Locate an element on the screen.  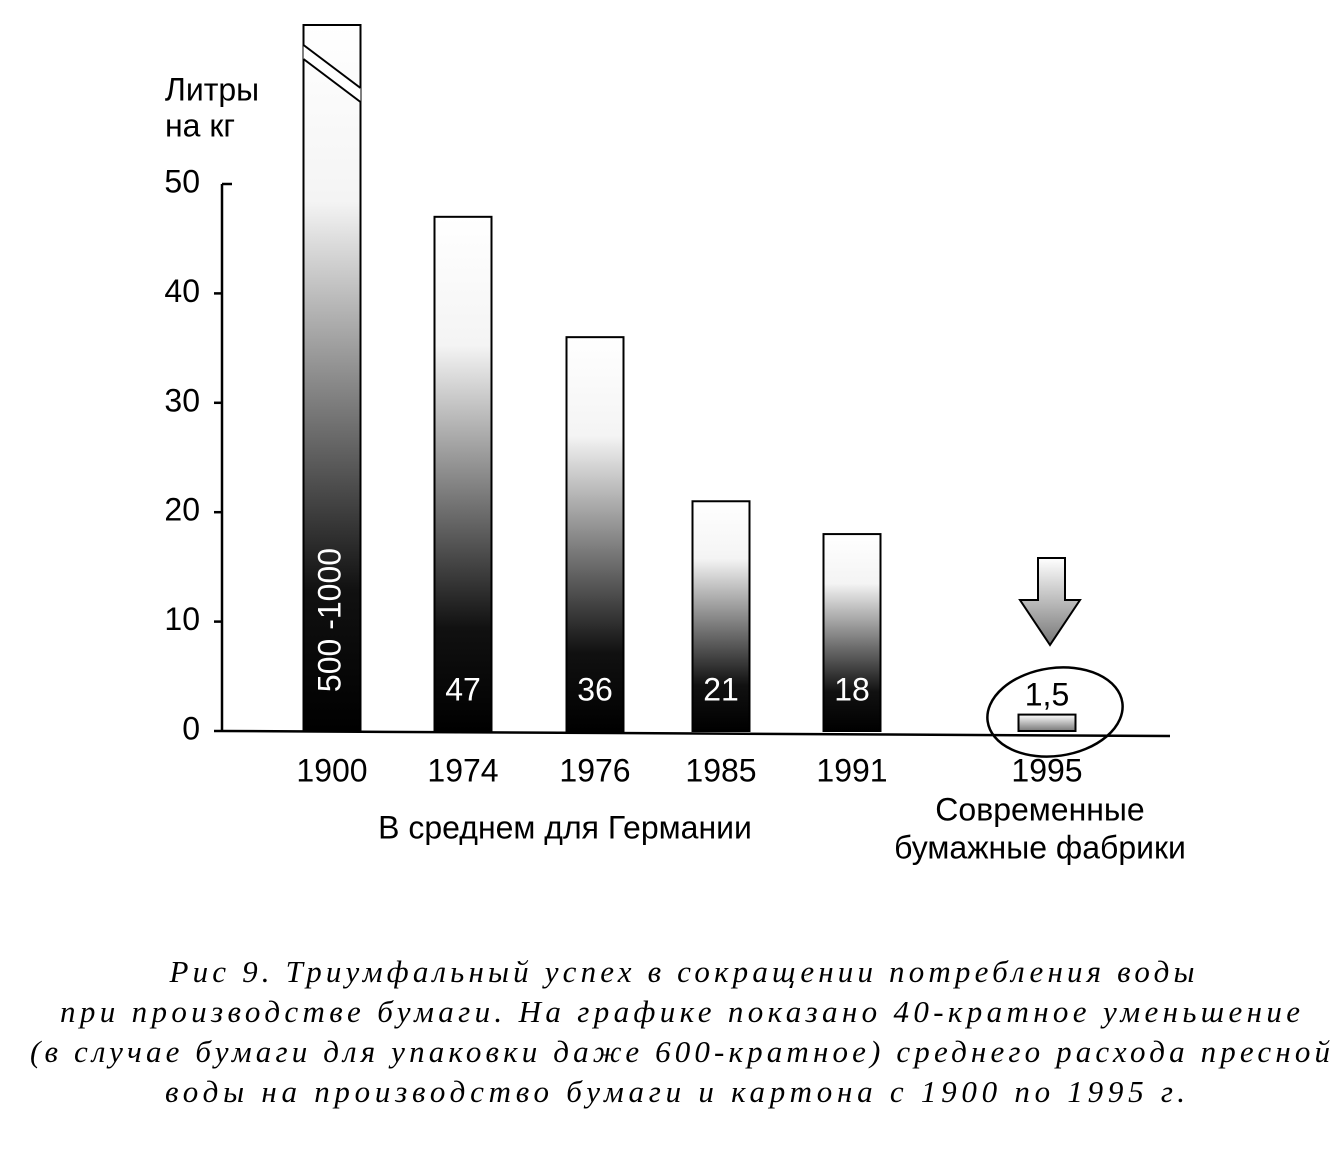
x-tick-label: 1976 is located at coordinates (594, 770).